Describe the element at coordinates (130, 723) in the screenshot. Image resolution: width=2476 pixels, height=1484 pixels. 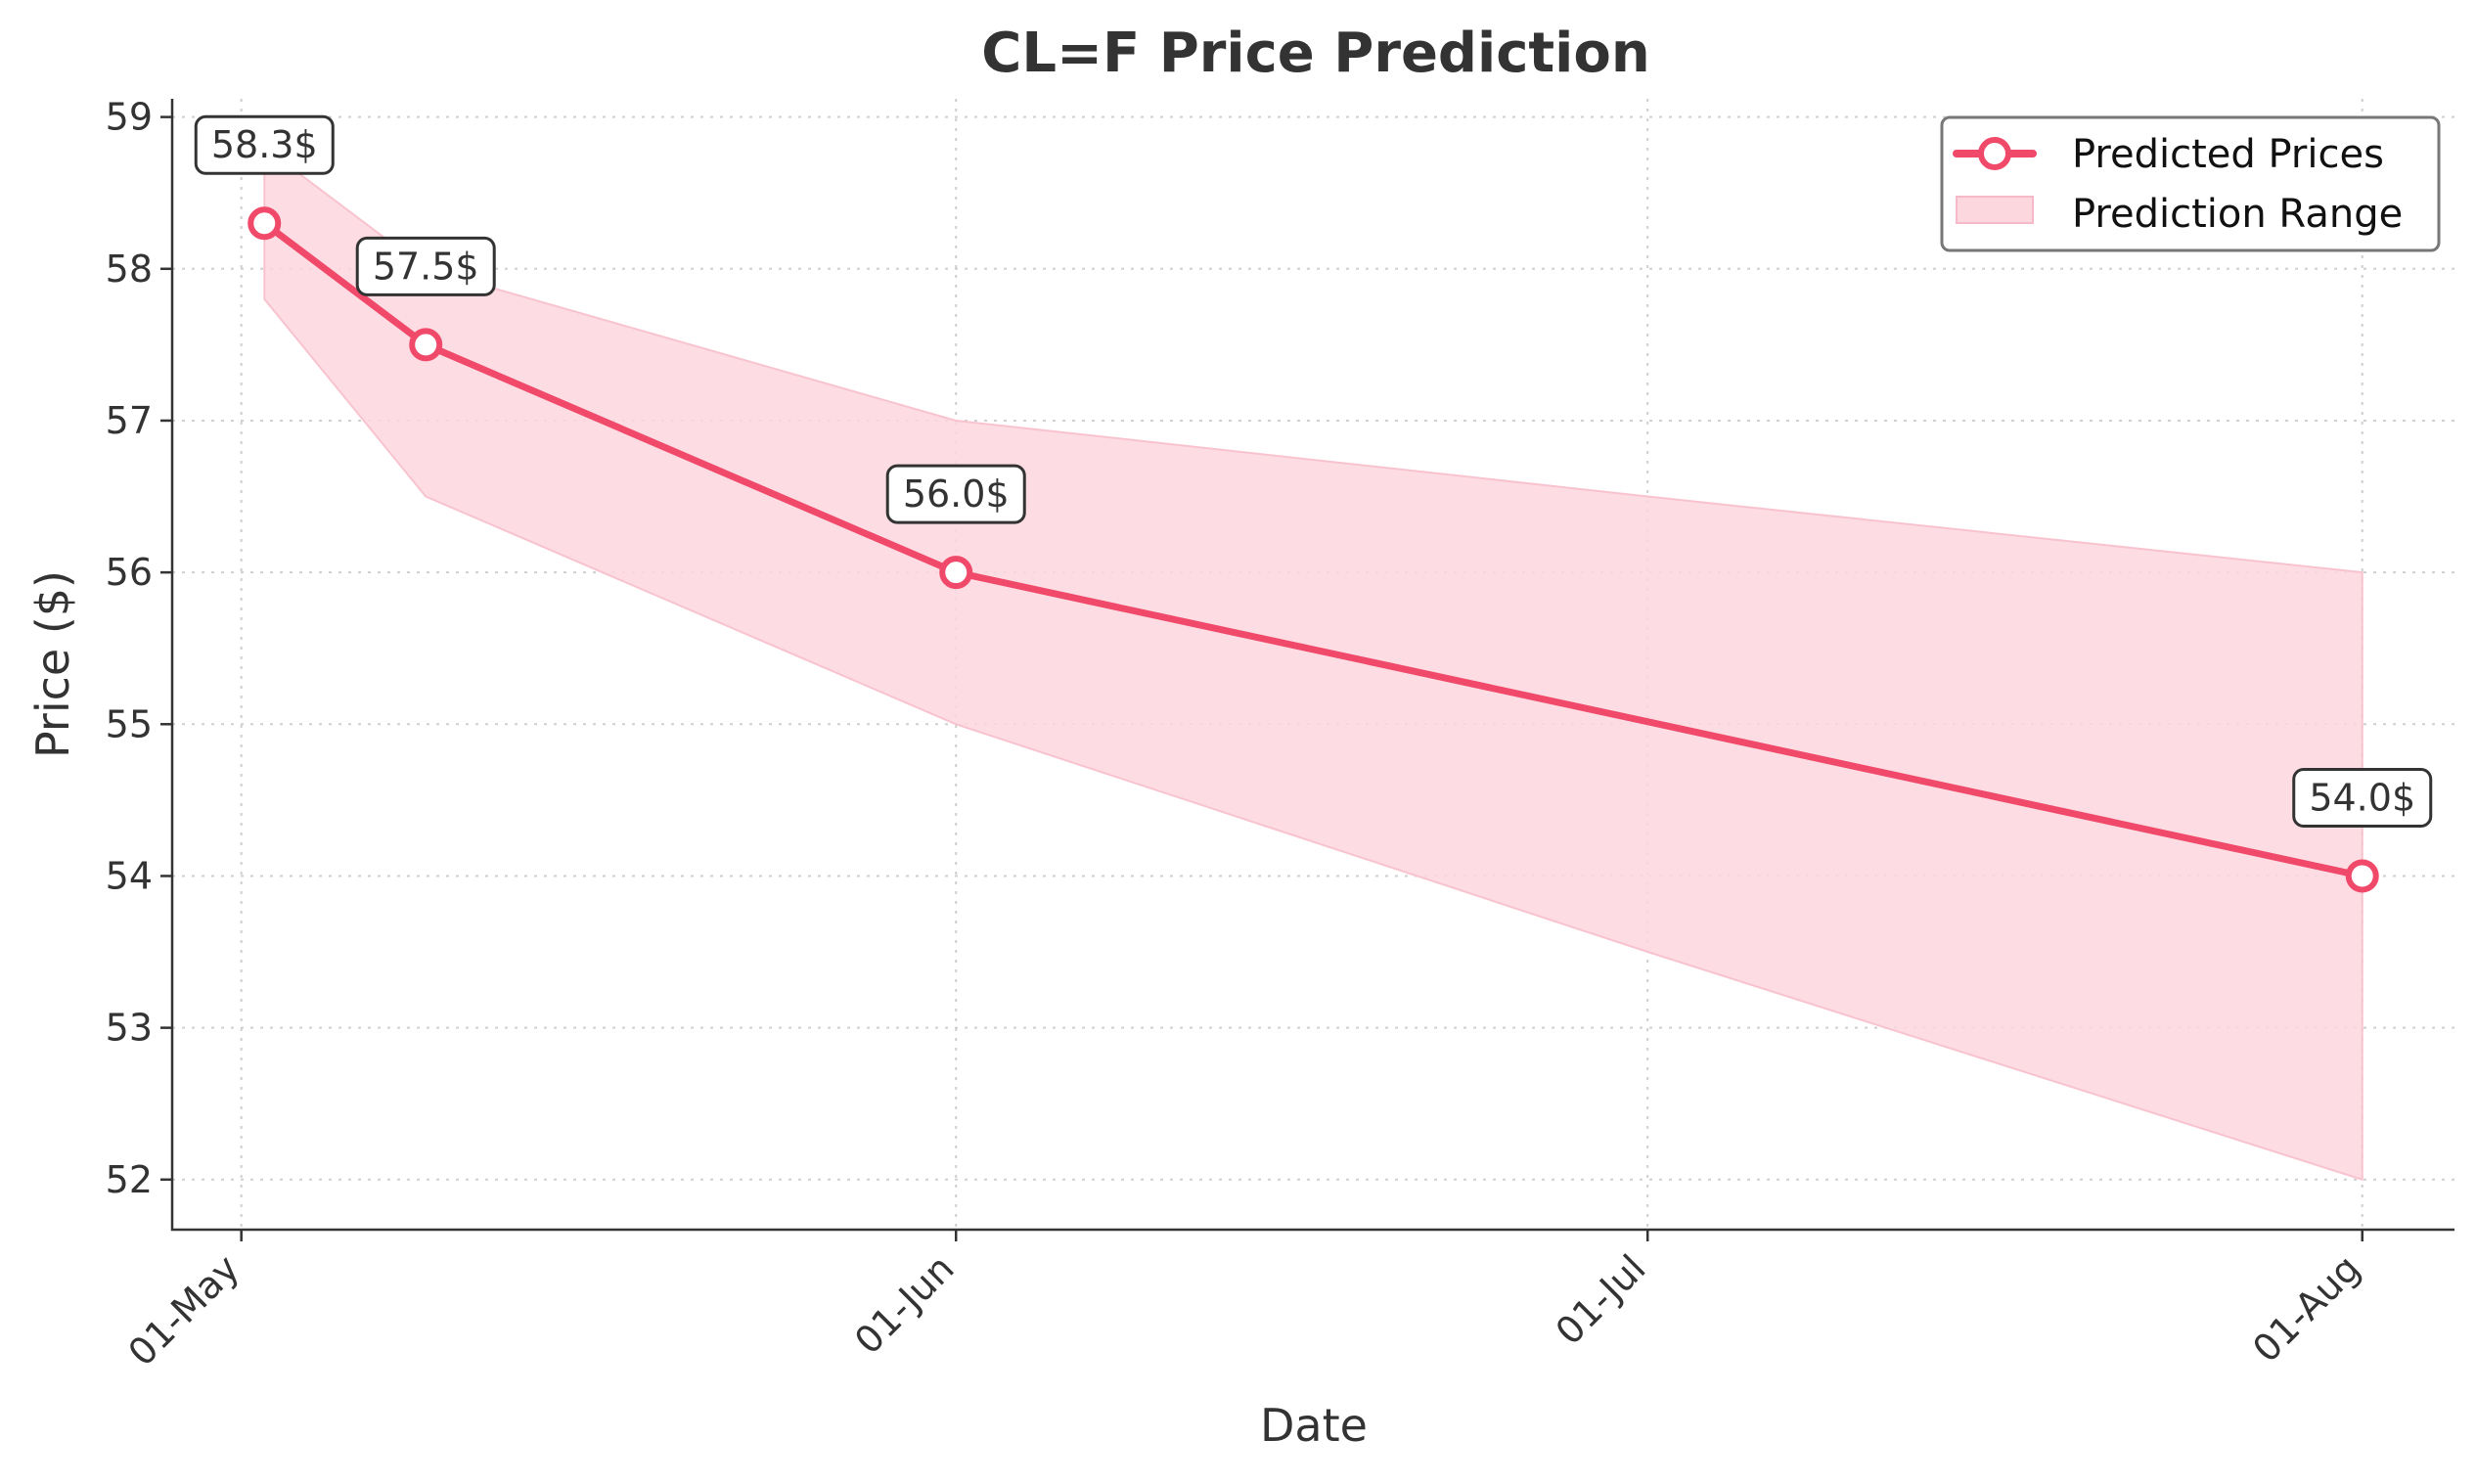
I see `y-tick-label: 55` at that location.